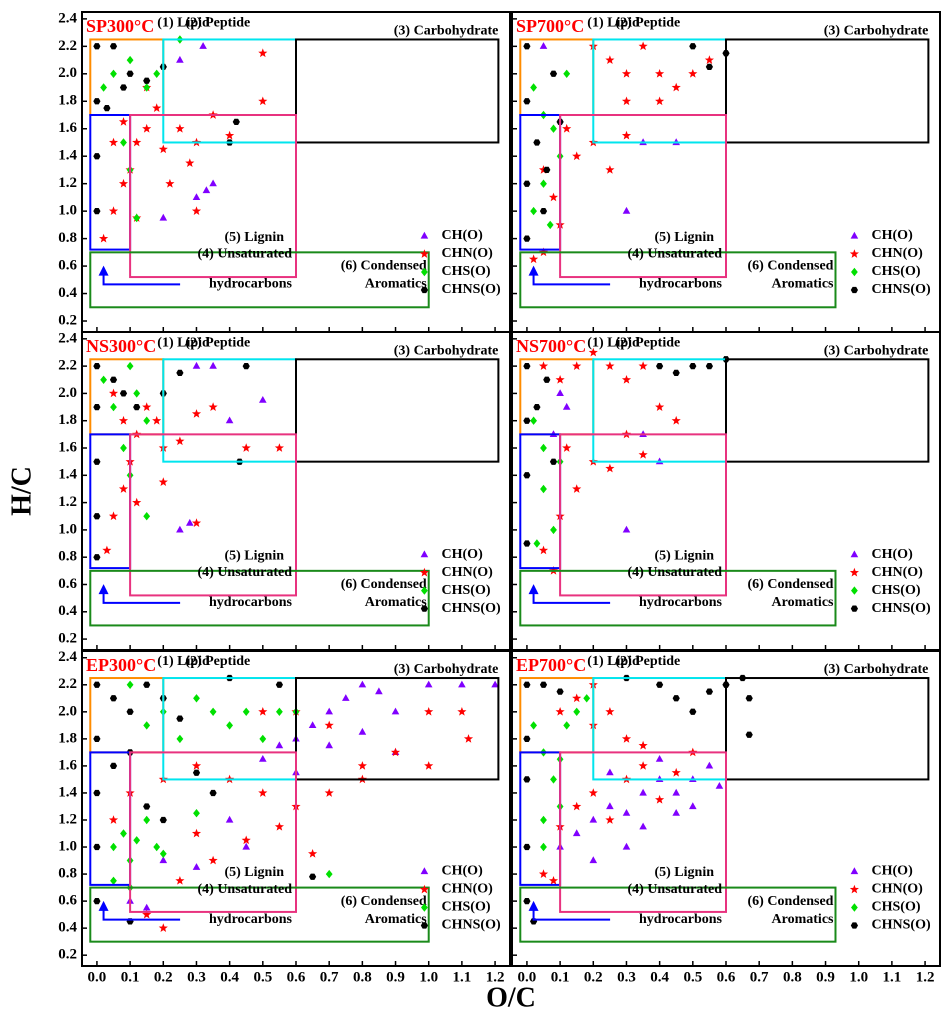 Image resolution: width=943 pixels, height=1015 pixels. What do you see at coordinates (67, 846) in the screenshot?
I see `y-tick-label: 1.0` at bounding box center [67, 846].